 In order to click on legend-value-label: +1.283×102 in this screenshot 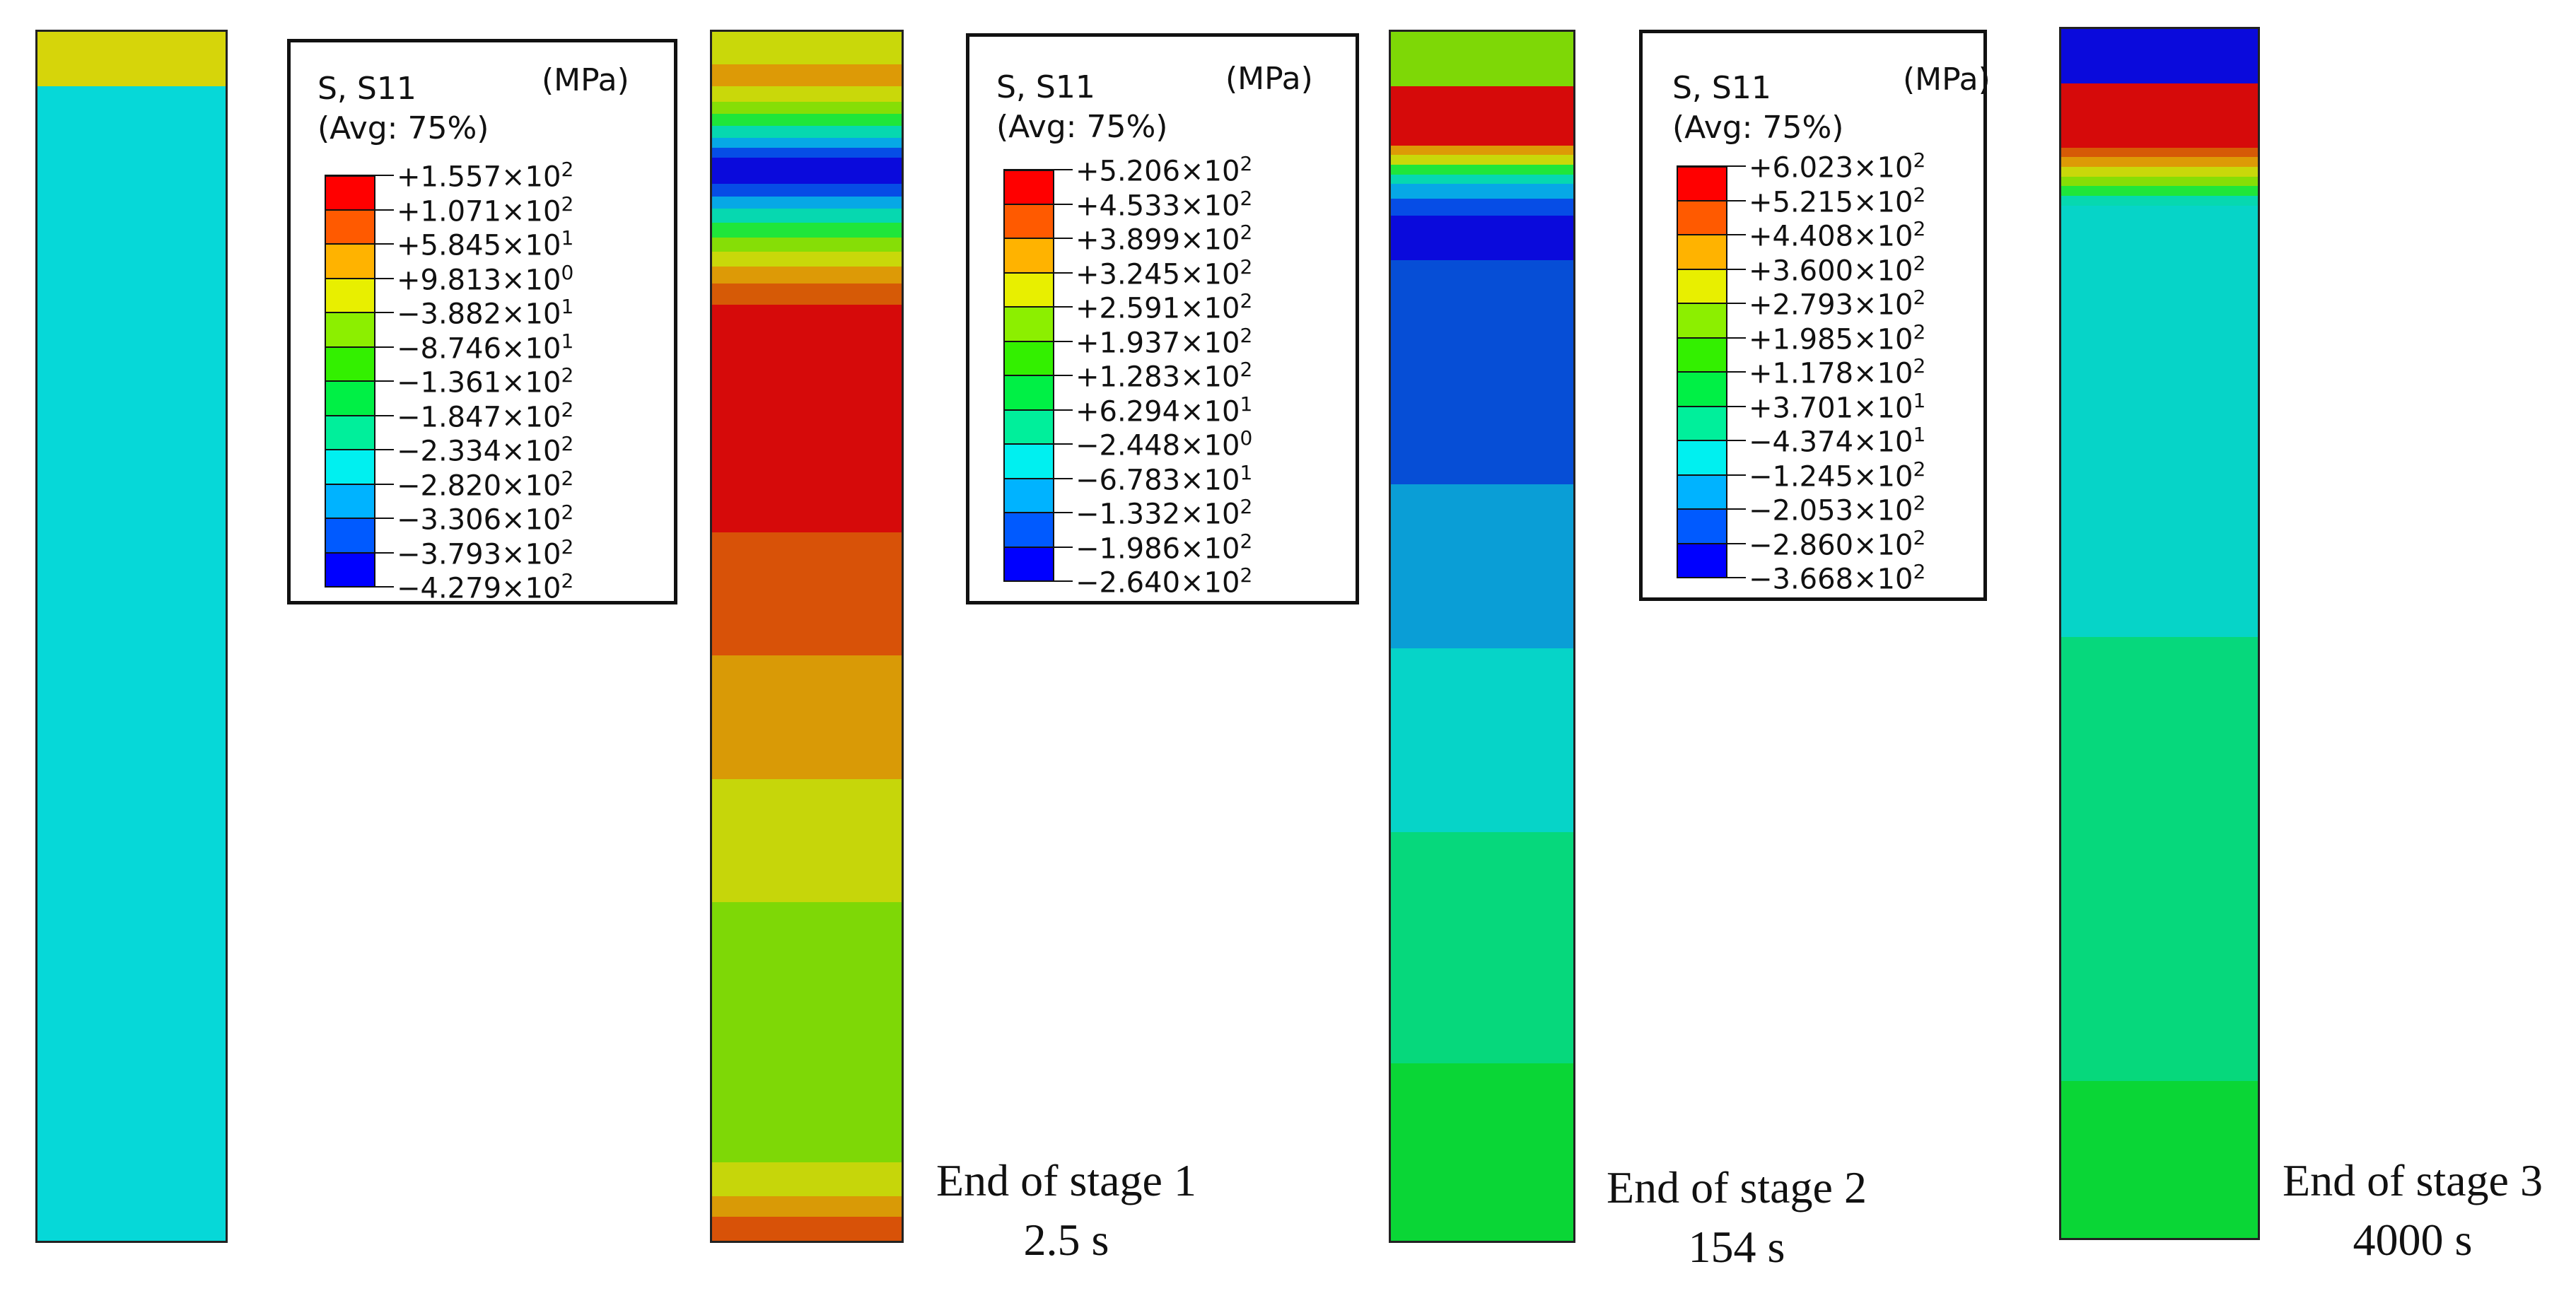, I will do `click(1164, 376)`.